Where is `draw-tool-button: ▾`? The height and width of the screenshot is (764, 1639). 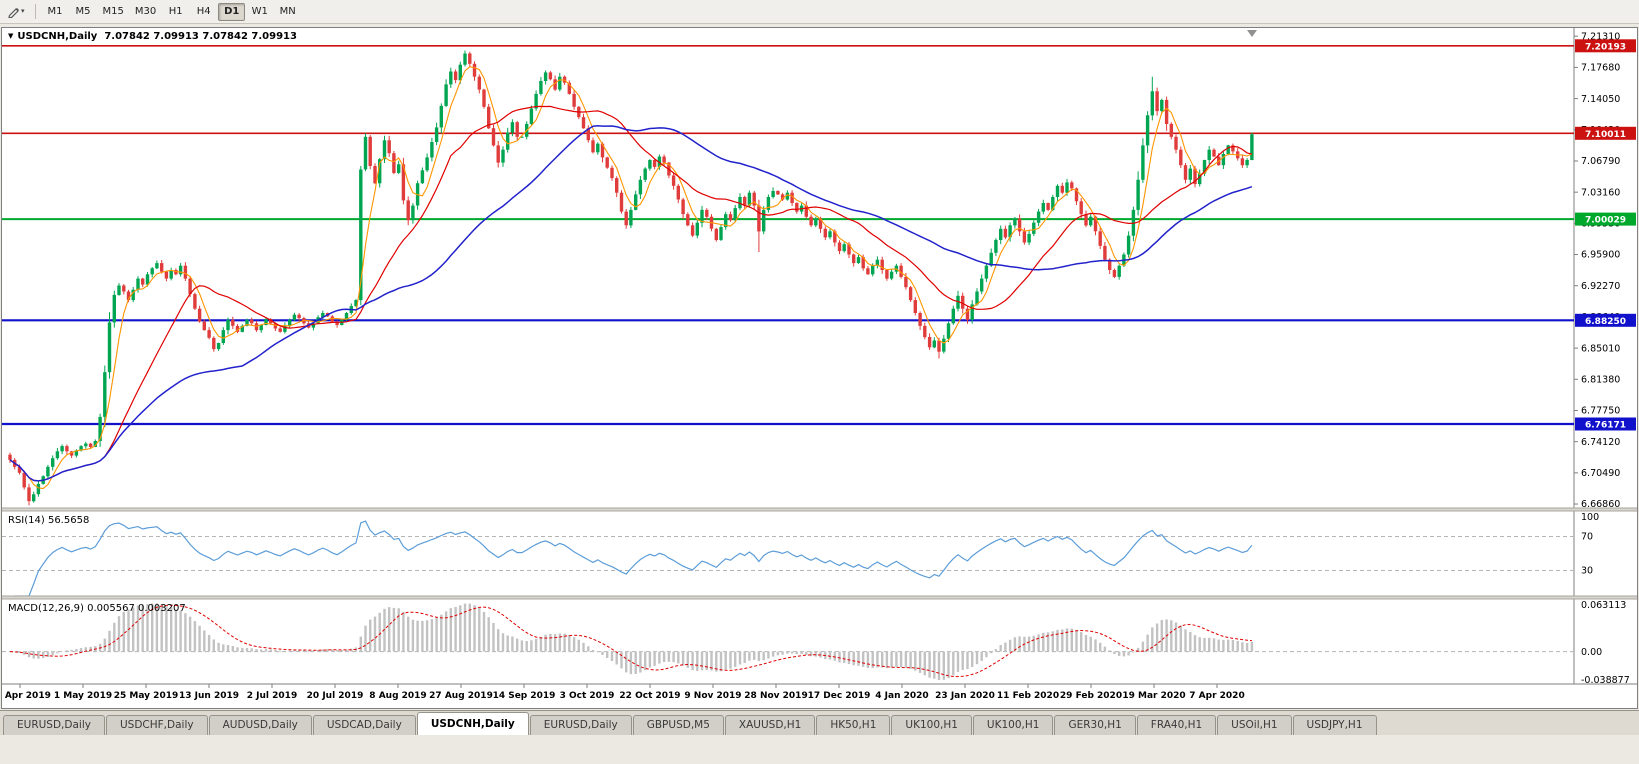 draw-tool-button: ▾ is located at coordinates (16, 12).